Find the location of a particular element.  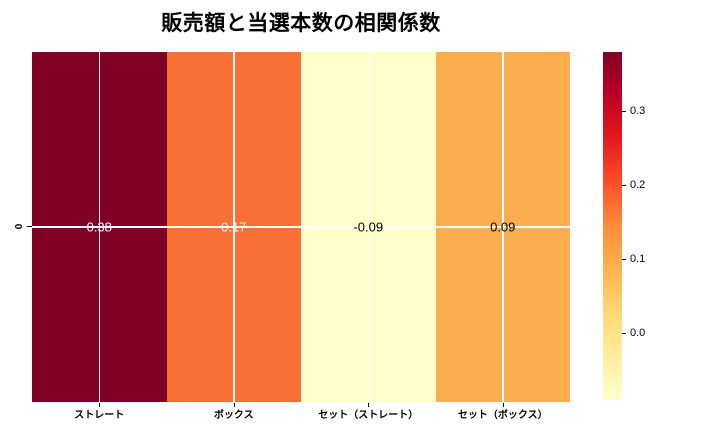

gridline-horizontal is located at coordinates (301, 227).